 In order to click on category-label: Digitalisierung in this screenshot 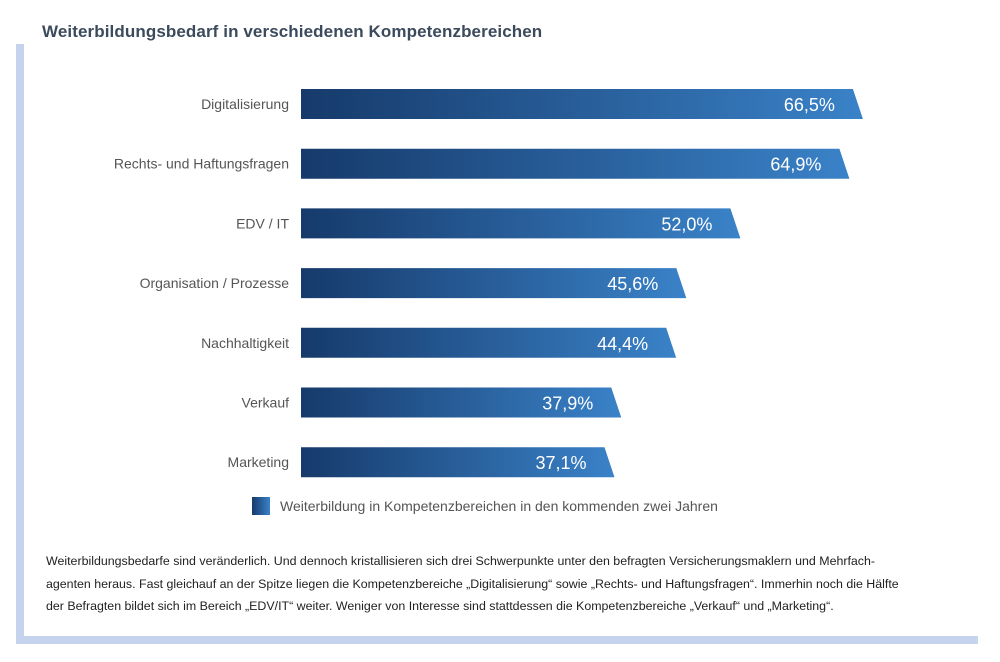, I will do `click(245, 104)`.